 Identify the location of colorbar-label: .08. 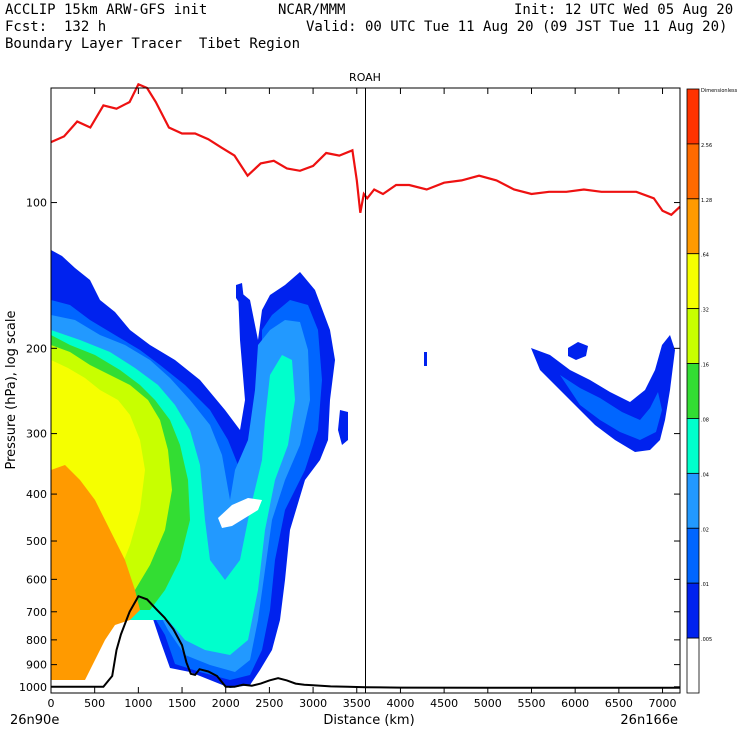
(705, 420).